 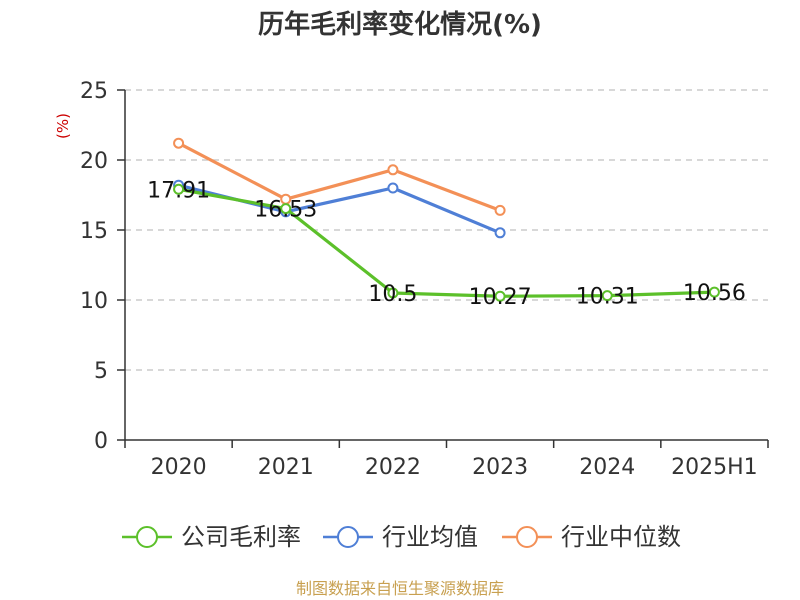 I want to click on data-label: 17.91, so click(x=178, y=190).